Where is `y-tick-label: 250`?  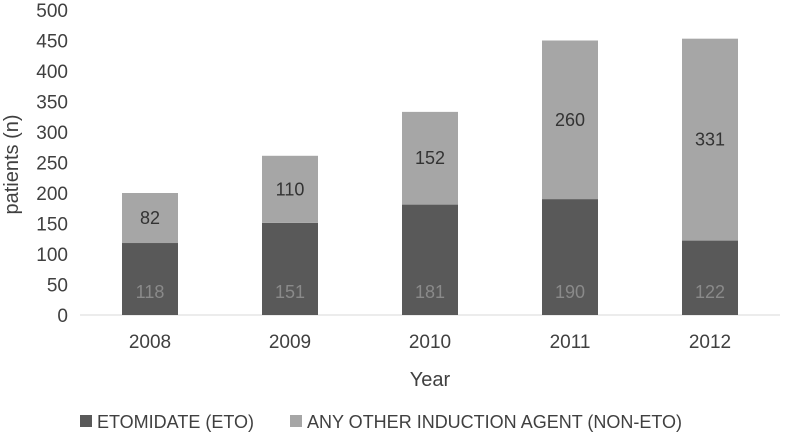 y-tick-label: 250 is located at coordinates (52, 164).